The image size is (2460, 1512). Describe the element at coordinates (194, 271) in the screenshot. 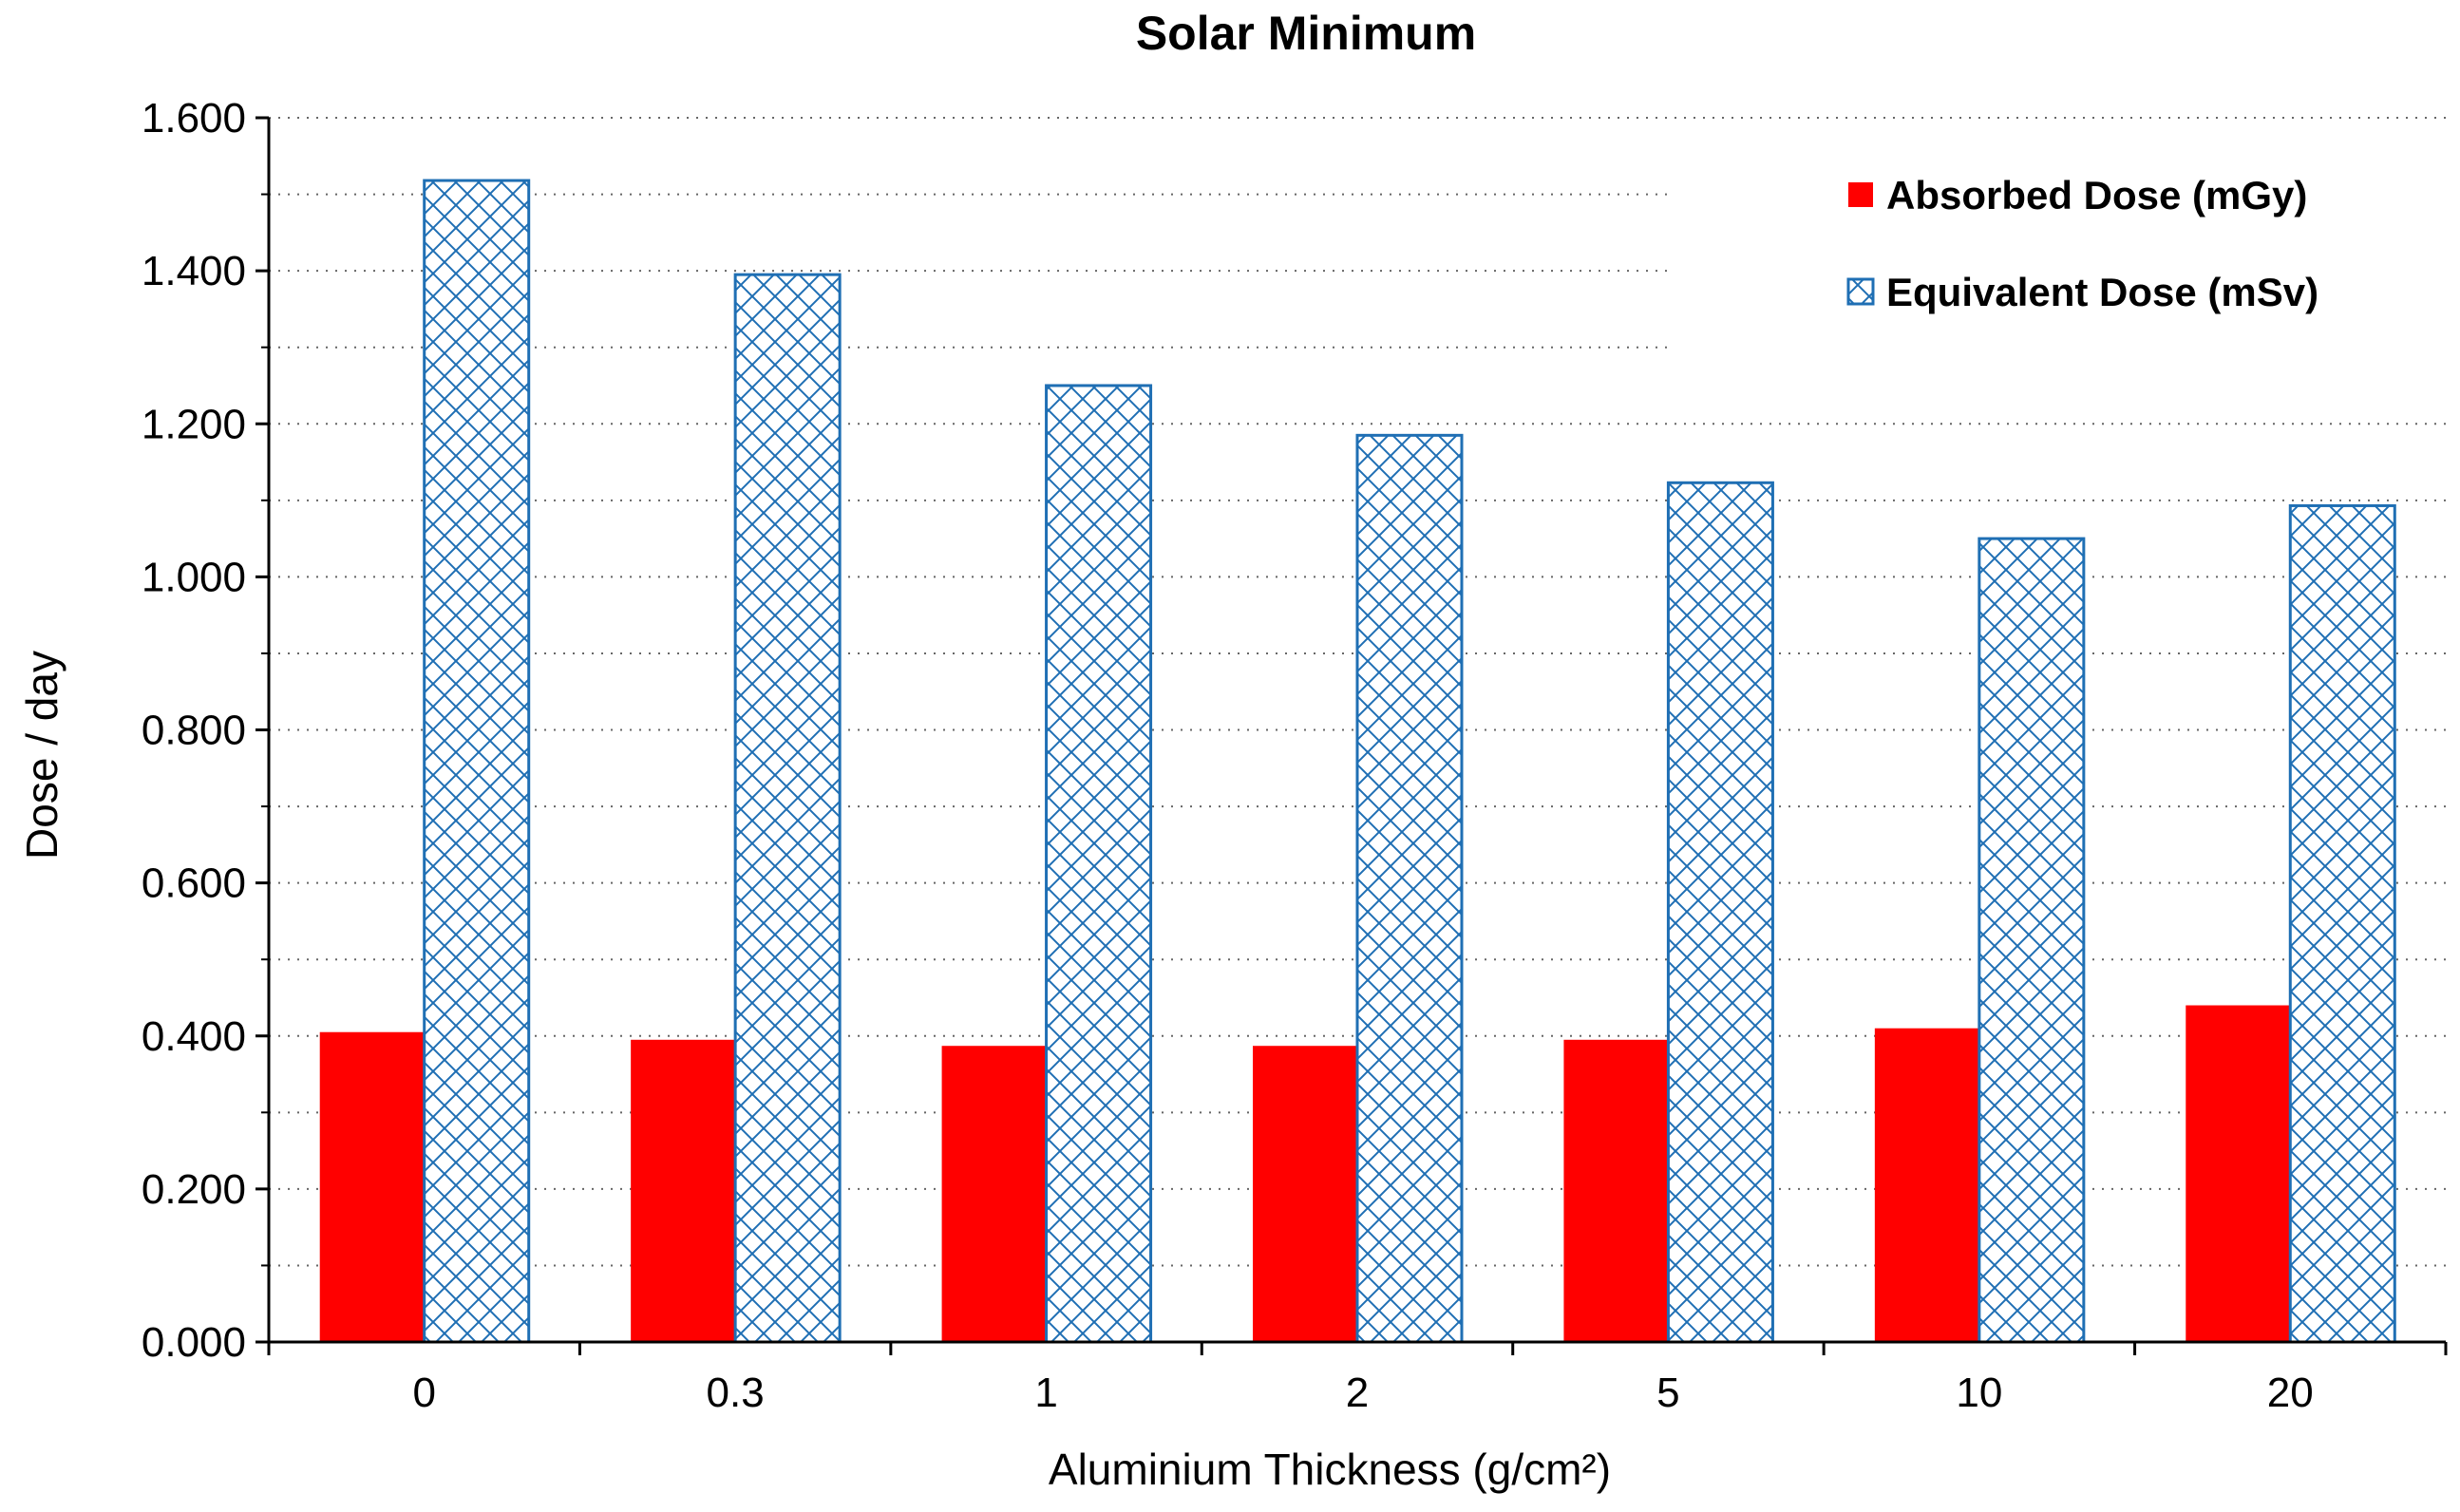

I see `y-tick-label: 1.400` at that location.